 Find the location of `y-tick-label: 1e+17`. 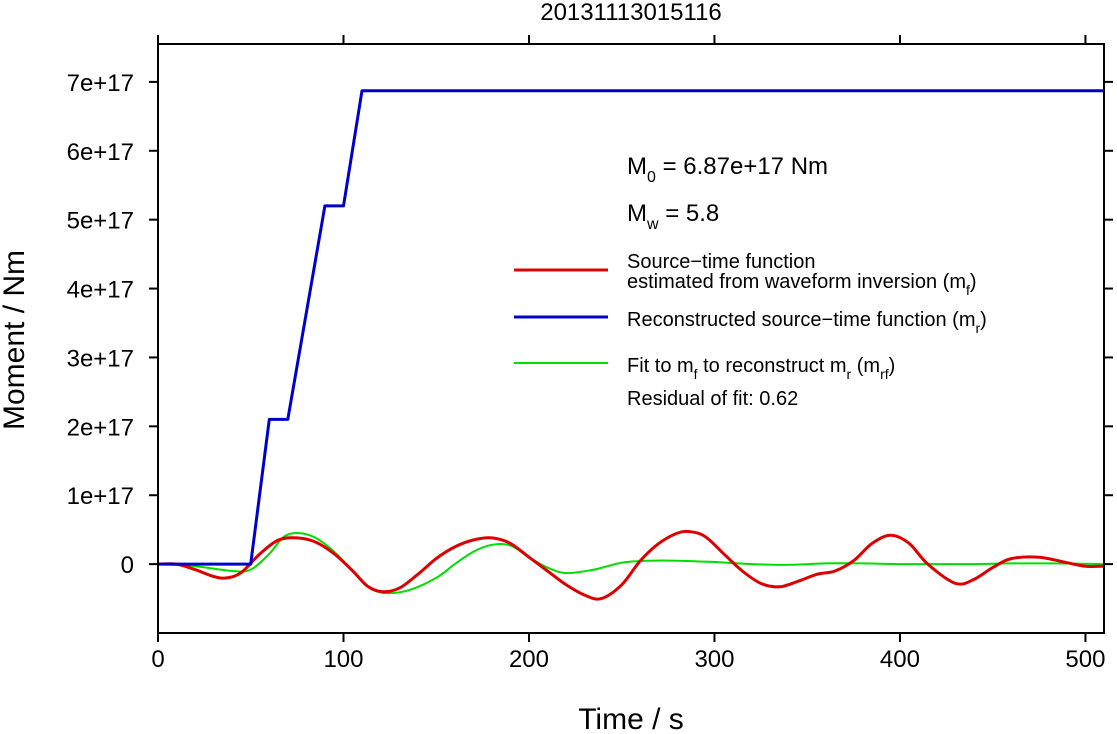

y-tick-label: 1e+17 is located at coordinates (100, 496).